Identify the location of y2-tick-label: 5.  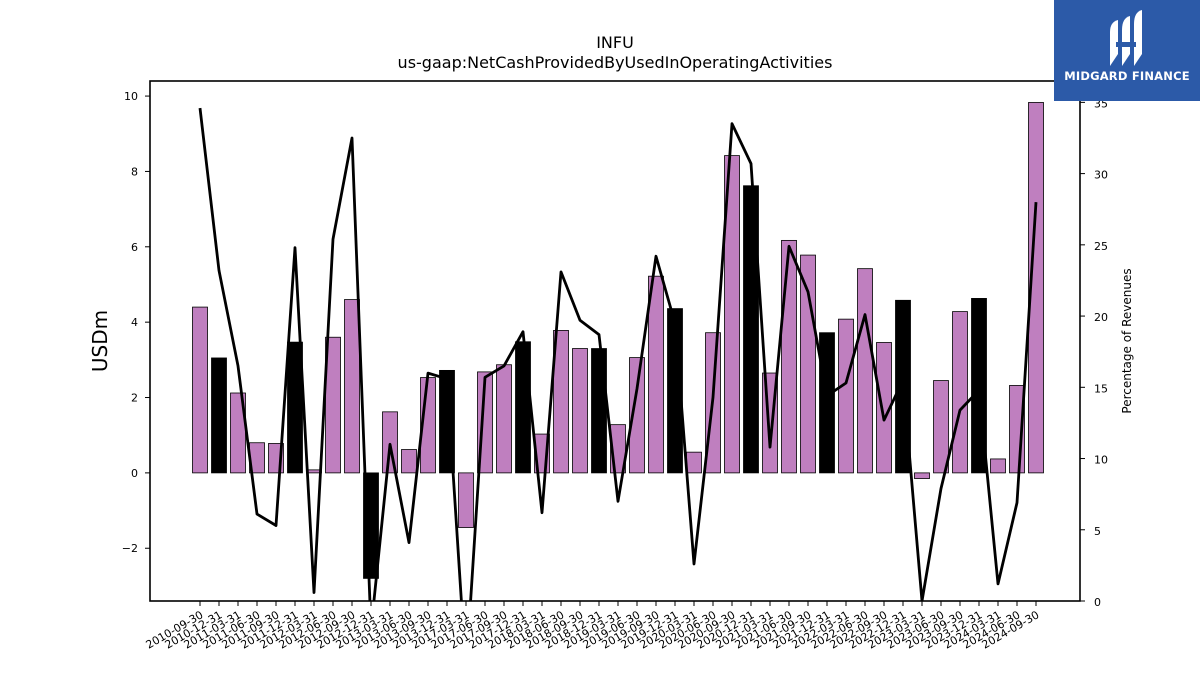
(1097, 531).